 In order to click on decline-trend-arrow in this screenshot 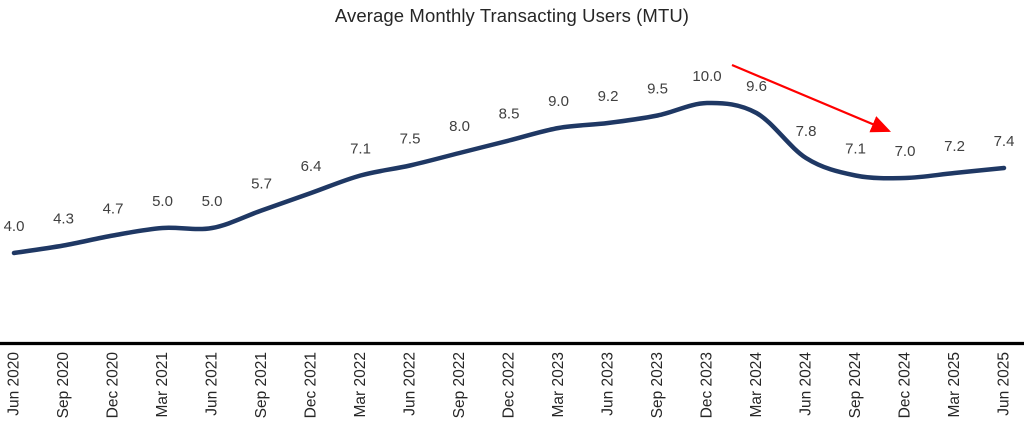, I will do `click(811, 98)`.